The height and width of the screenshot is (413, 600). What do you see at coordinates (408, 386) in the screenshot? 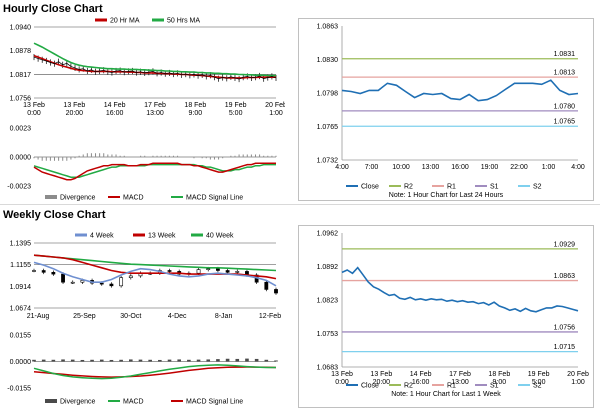
I see `wv-legend-label: R2` at bounding box center [408, 386].